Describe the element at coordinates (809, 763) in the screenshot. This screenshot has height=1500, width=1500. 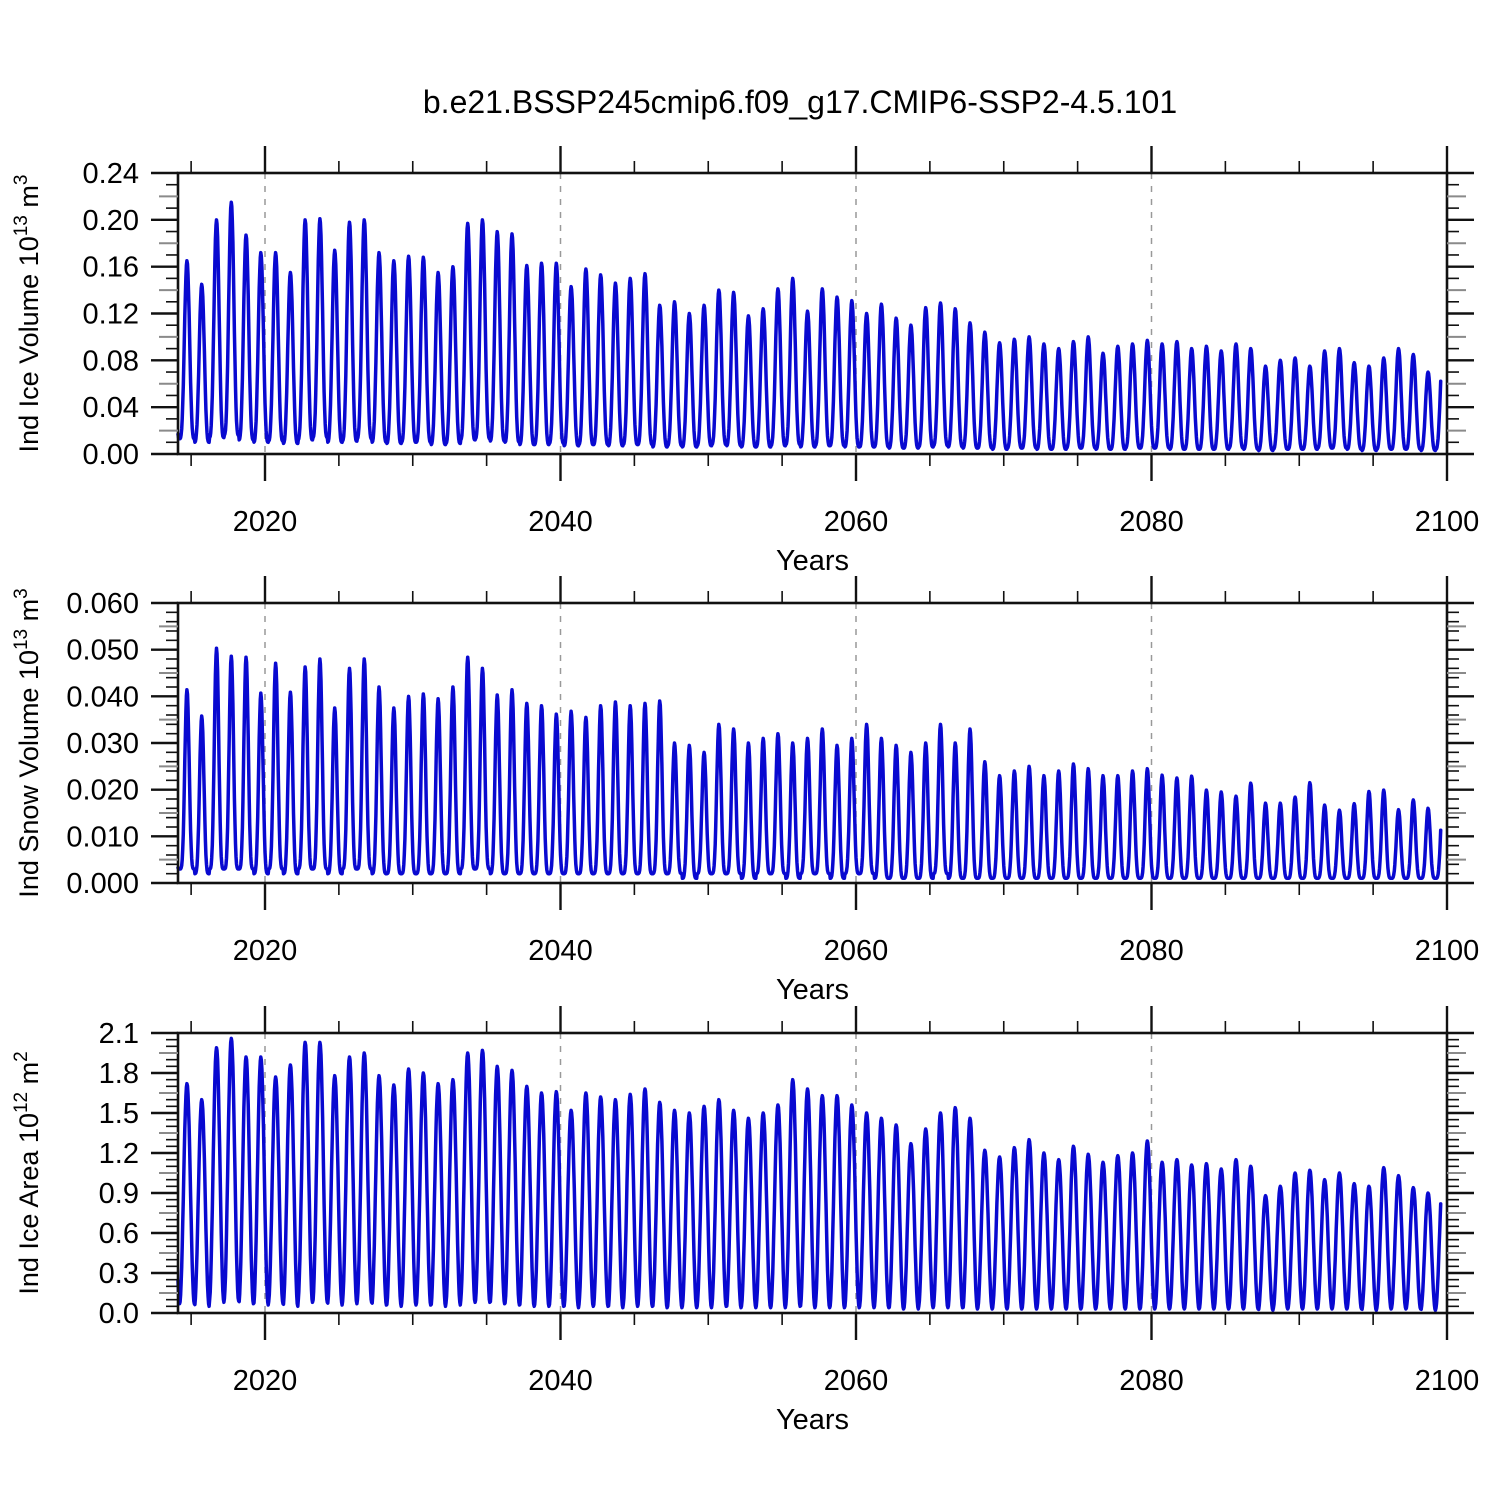
I see `series-snow-volume` at that location.